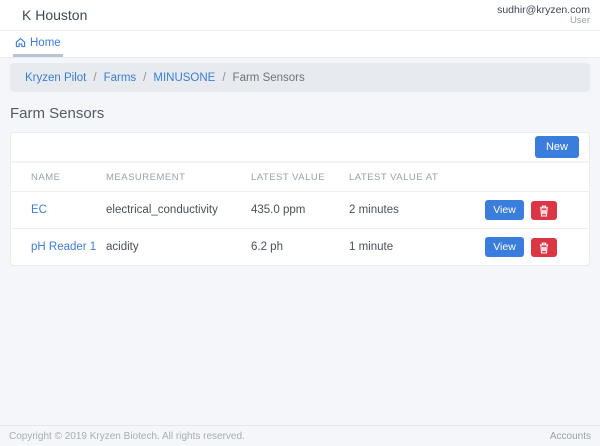 Image resolution: width=600 pixels, height=446 pixels. Describe the element at coordinates (543, 9) in the screenshot. I see `user-email: sudhir@kryzen.com` at that location.